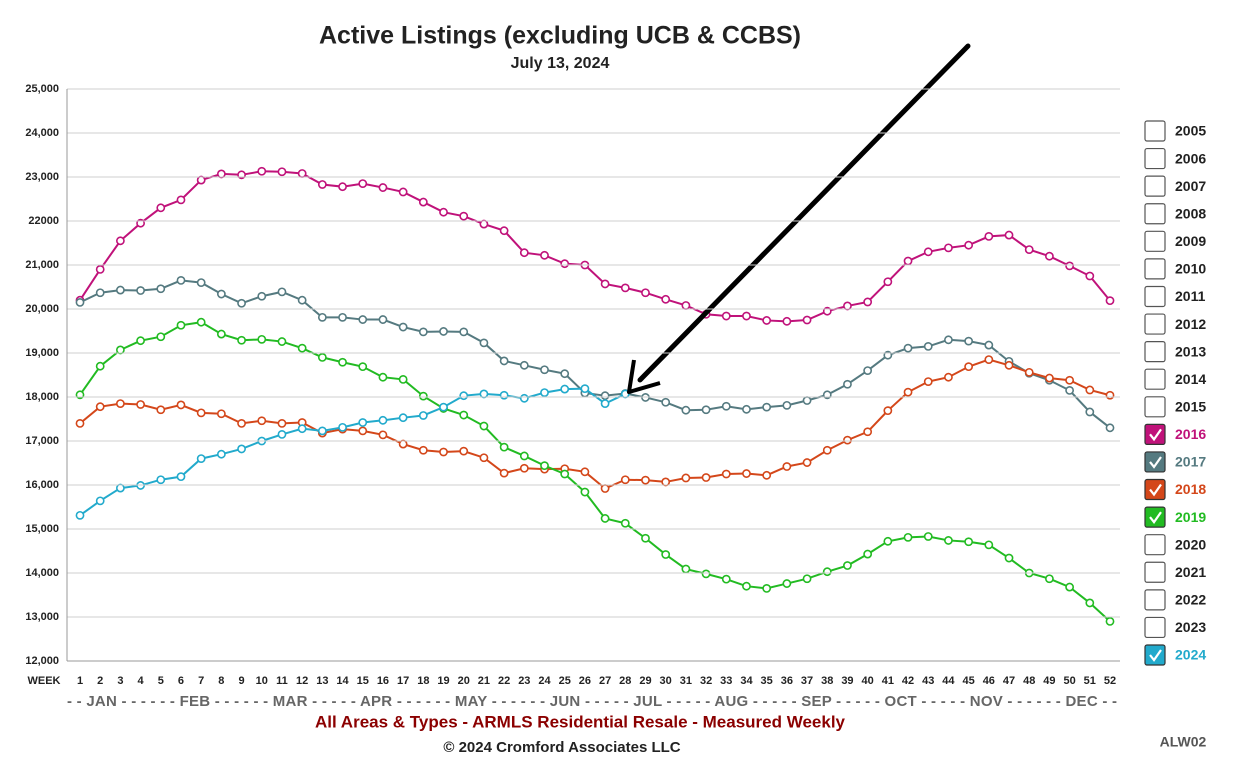  I want to click on y-tick-label: 13,000, so click(42, 617).